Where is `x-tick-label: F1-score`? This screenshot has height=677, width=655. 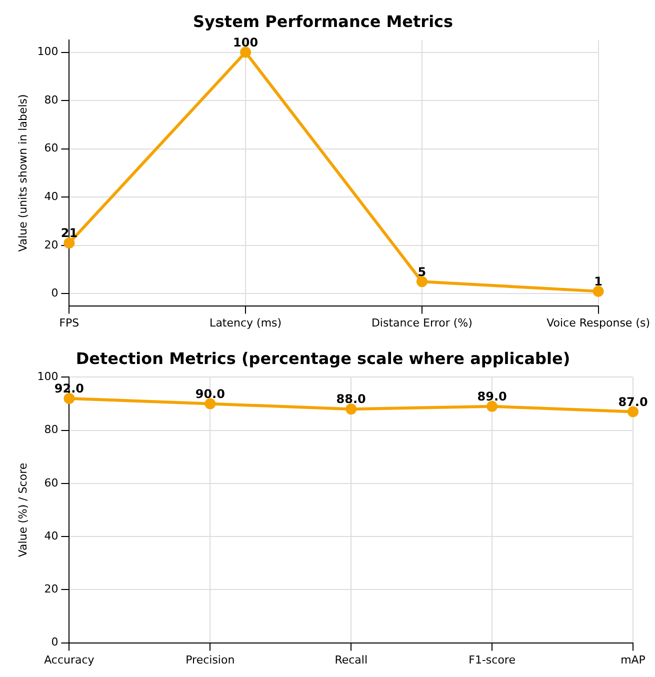 x-tick-label: F1-score is located at coordinates (492, 659).